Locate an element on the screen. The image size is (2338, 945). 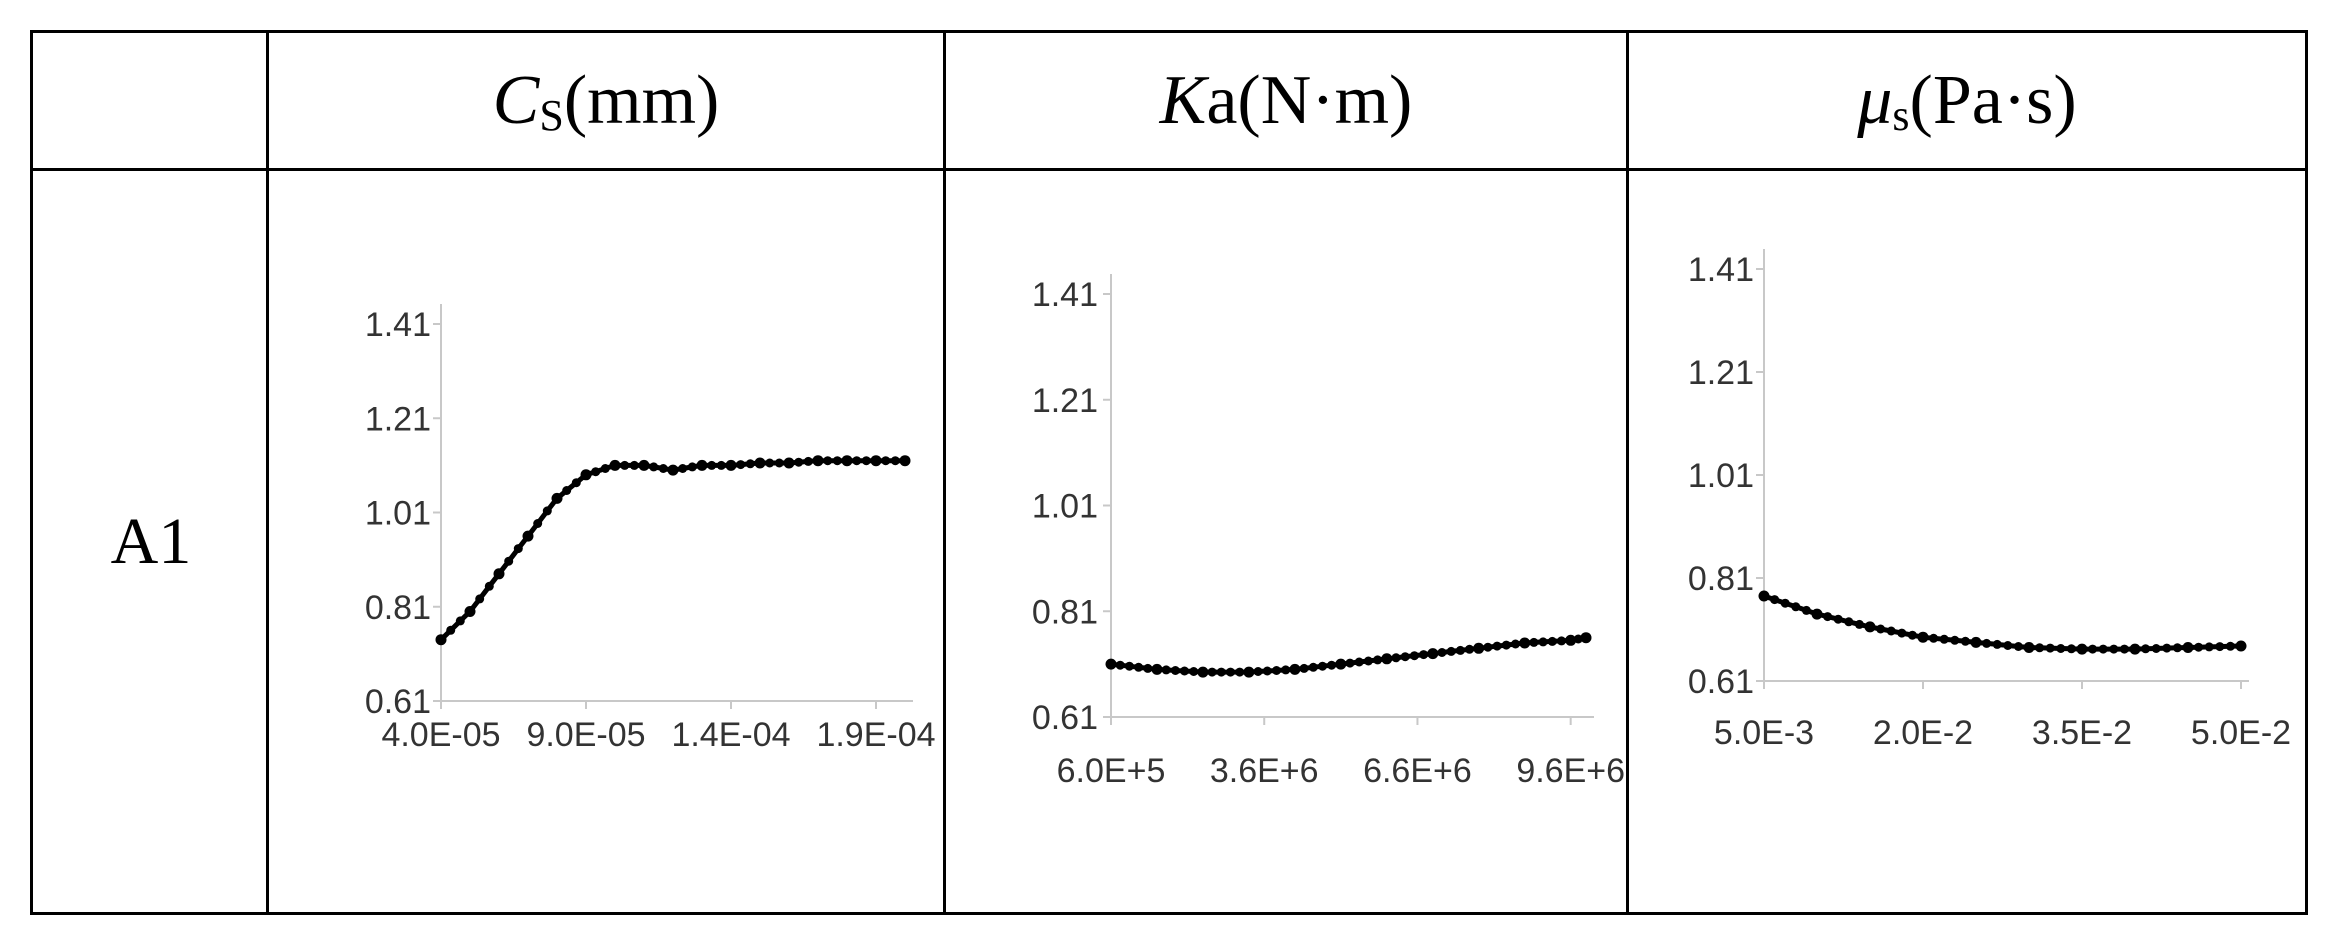
header-cell-cs: C S (mm) is located at coordinates (606, 101).